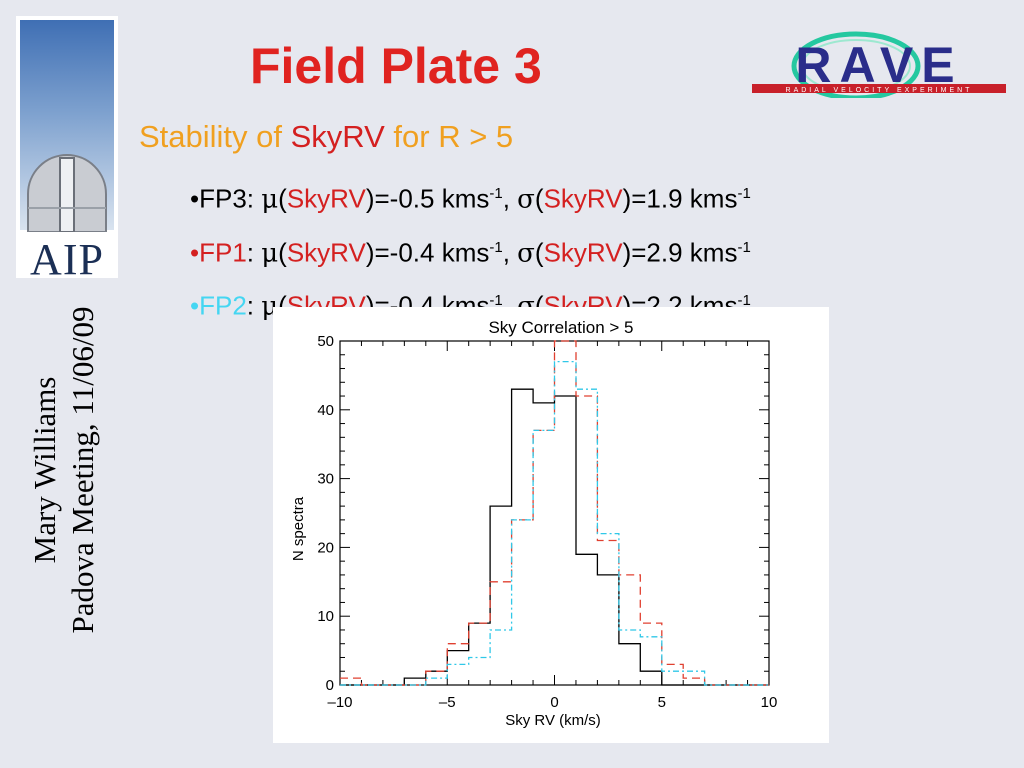 This screenshot has width=1024, height=768. I want to click on y-axis-label: N spectra, so click(298, 528).